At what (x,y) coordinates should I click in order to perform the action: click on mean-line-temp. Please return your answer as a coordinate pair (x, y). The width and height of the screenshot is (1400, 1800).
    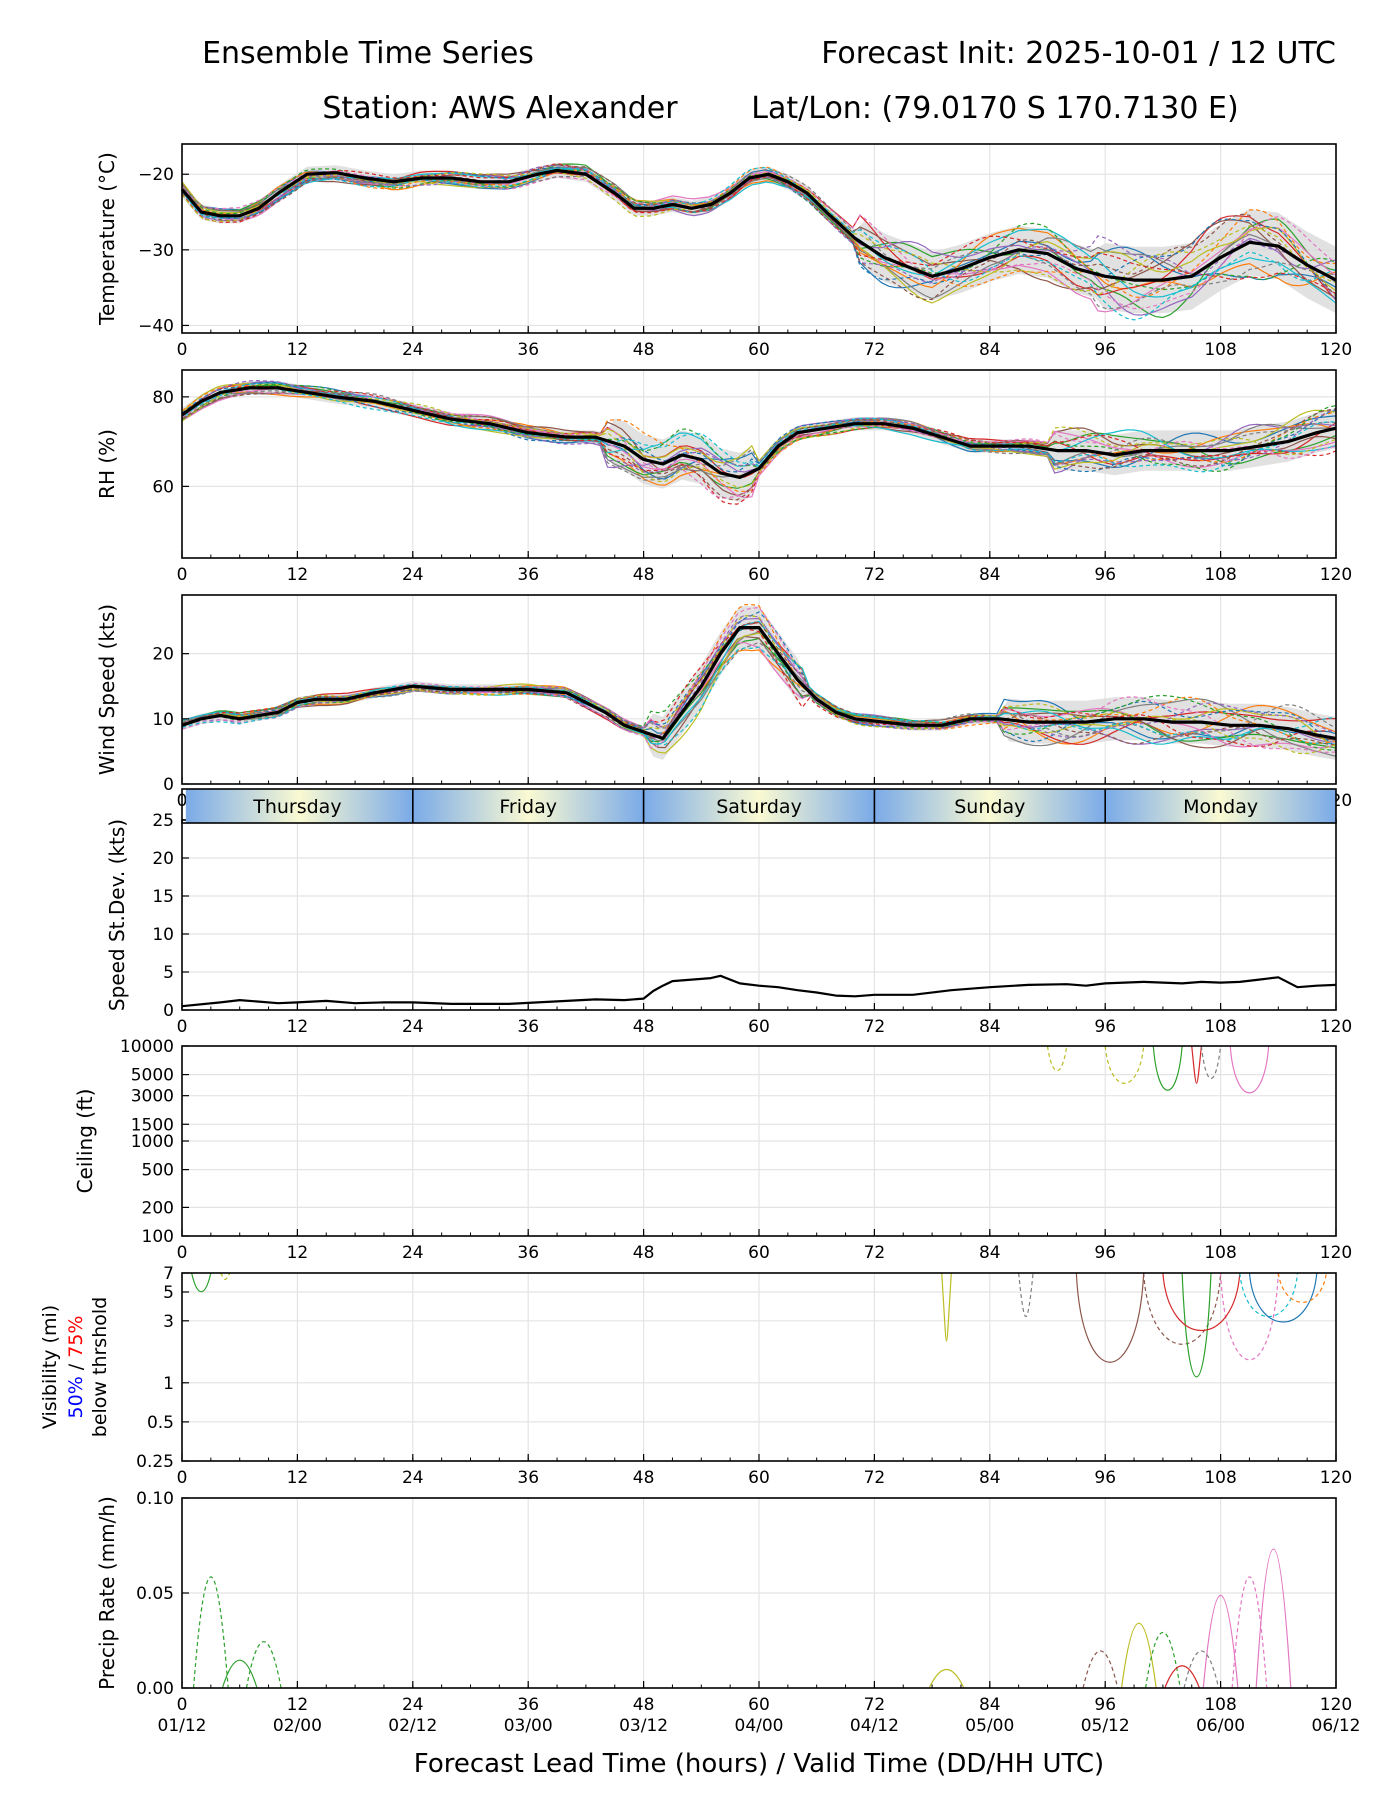
    Looking at the image, I should click on (758, 225).